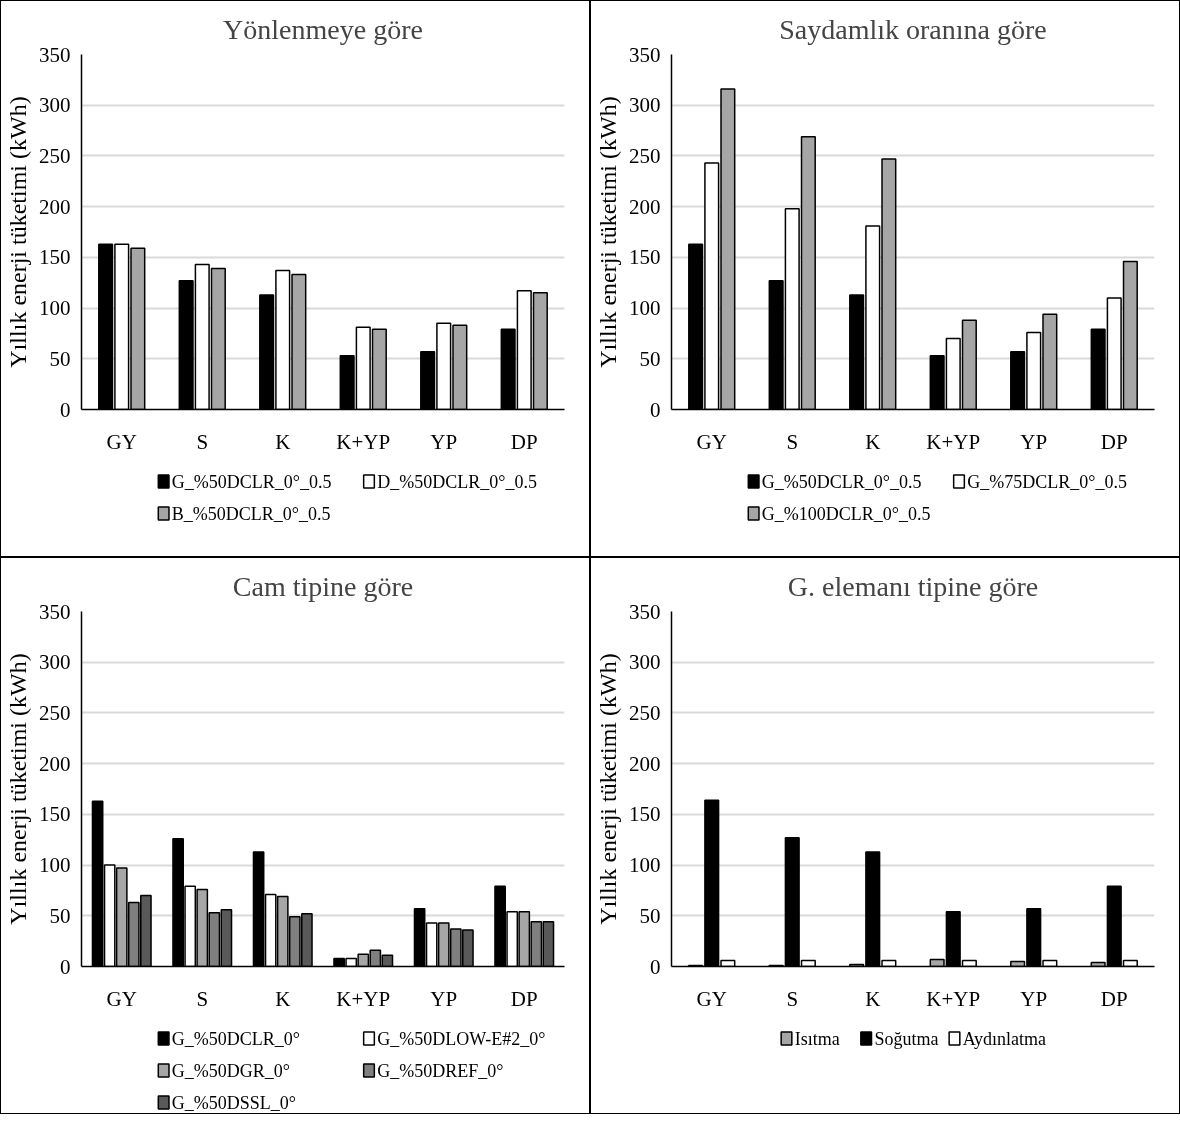 This screenshot has height=1126, width=1180. Describe the element at coordinates (323, 29) in the screenshot. I see `chart-title: Yönlenmeye göre` at that location.